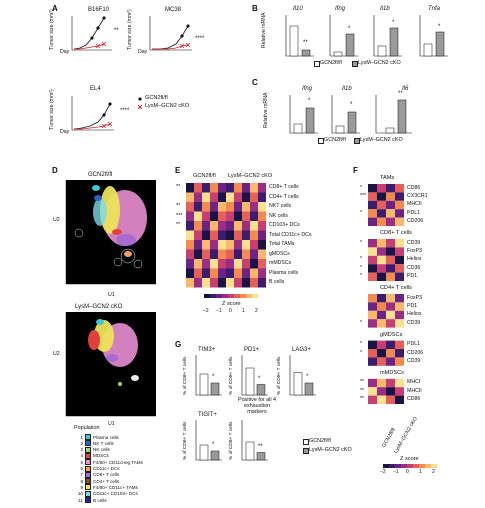 This screenshot has height=508, width=485. What do you see at coordinates (111, 295) in the screenshot?
I see `d-top-xlabel: U1` at bounding box center [111, 295].